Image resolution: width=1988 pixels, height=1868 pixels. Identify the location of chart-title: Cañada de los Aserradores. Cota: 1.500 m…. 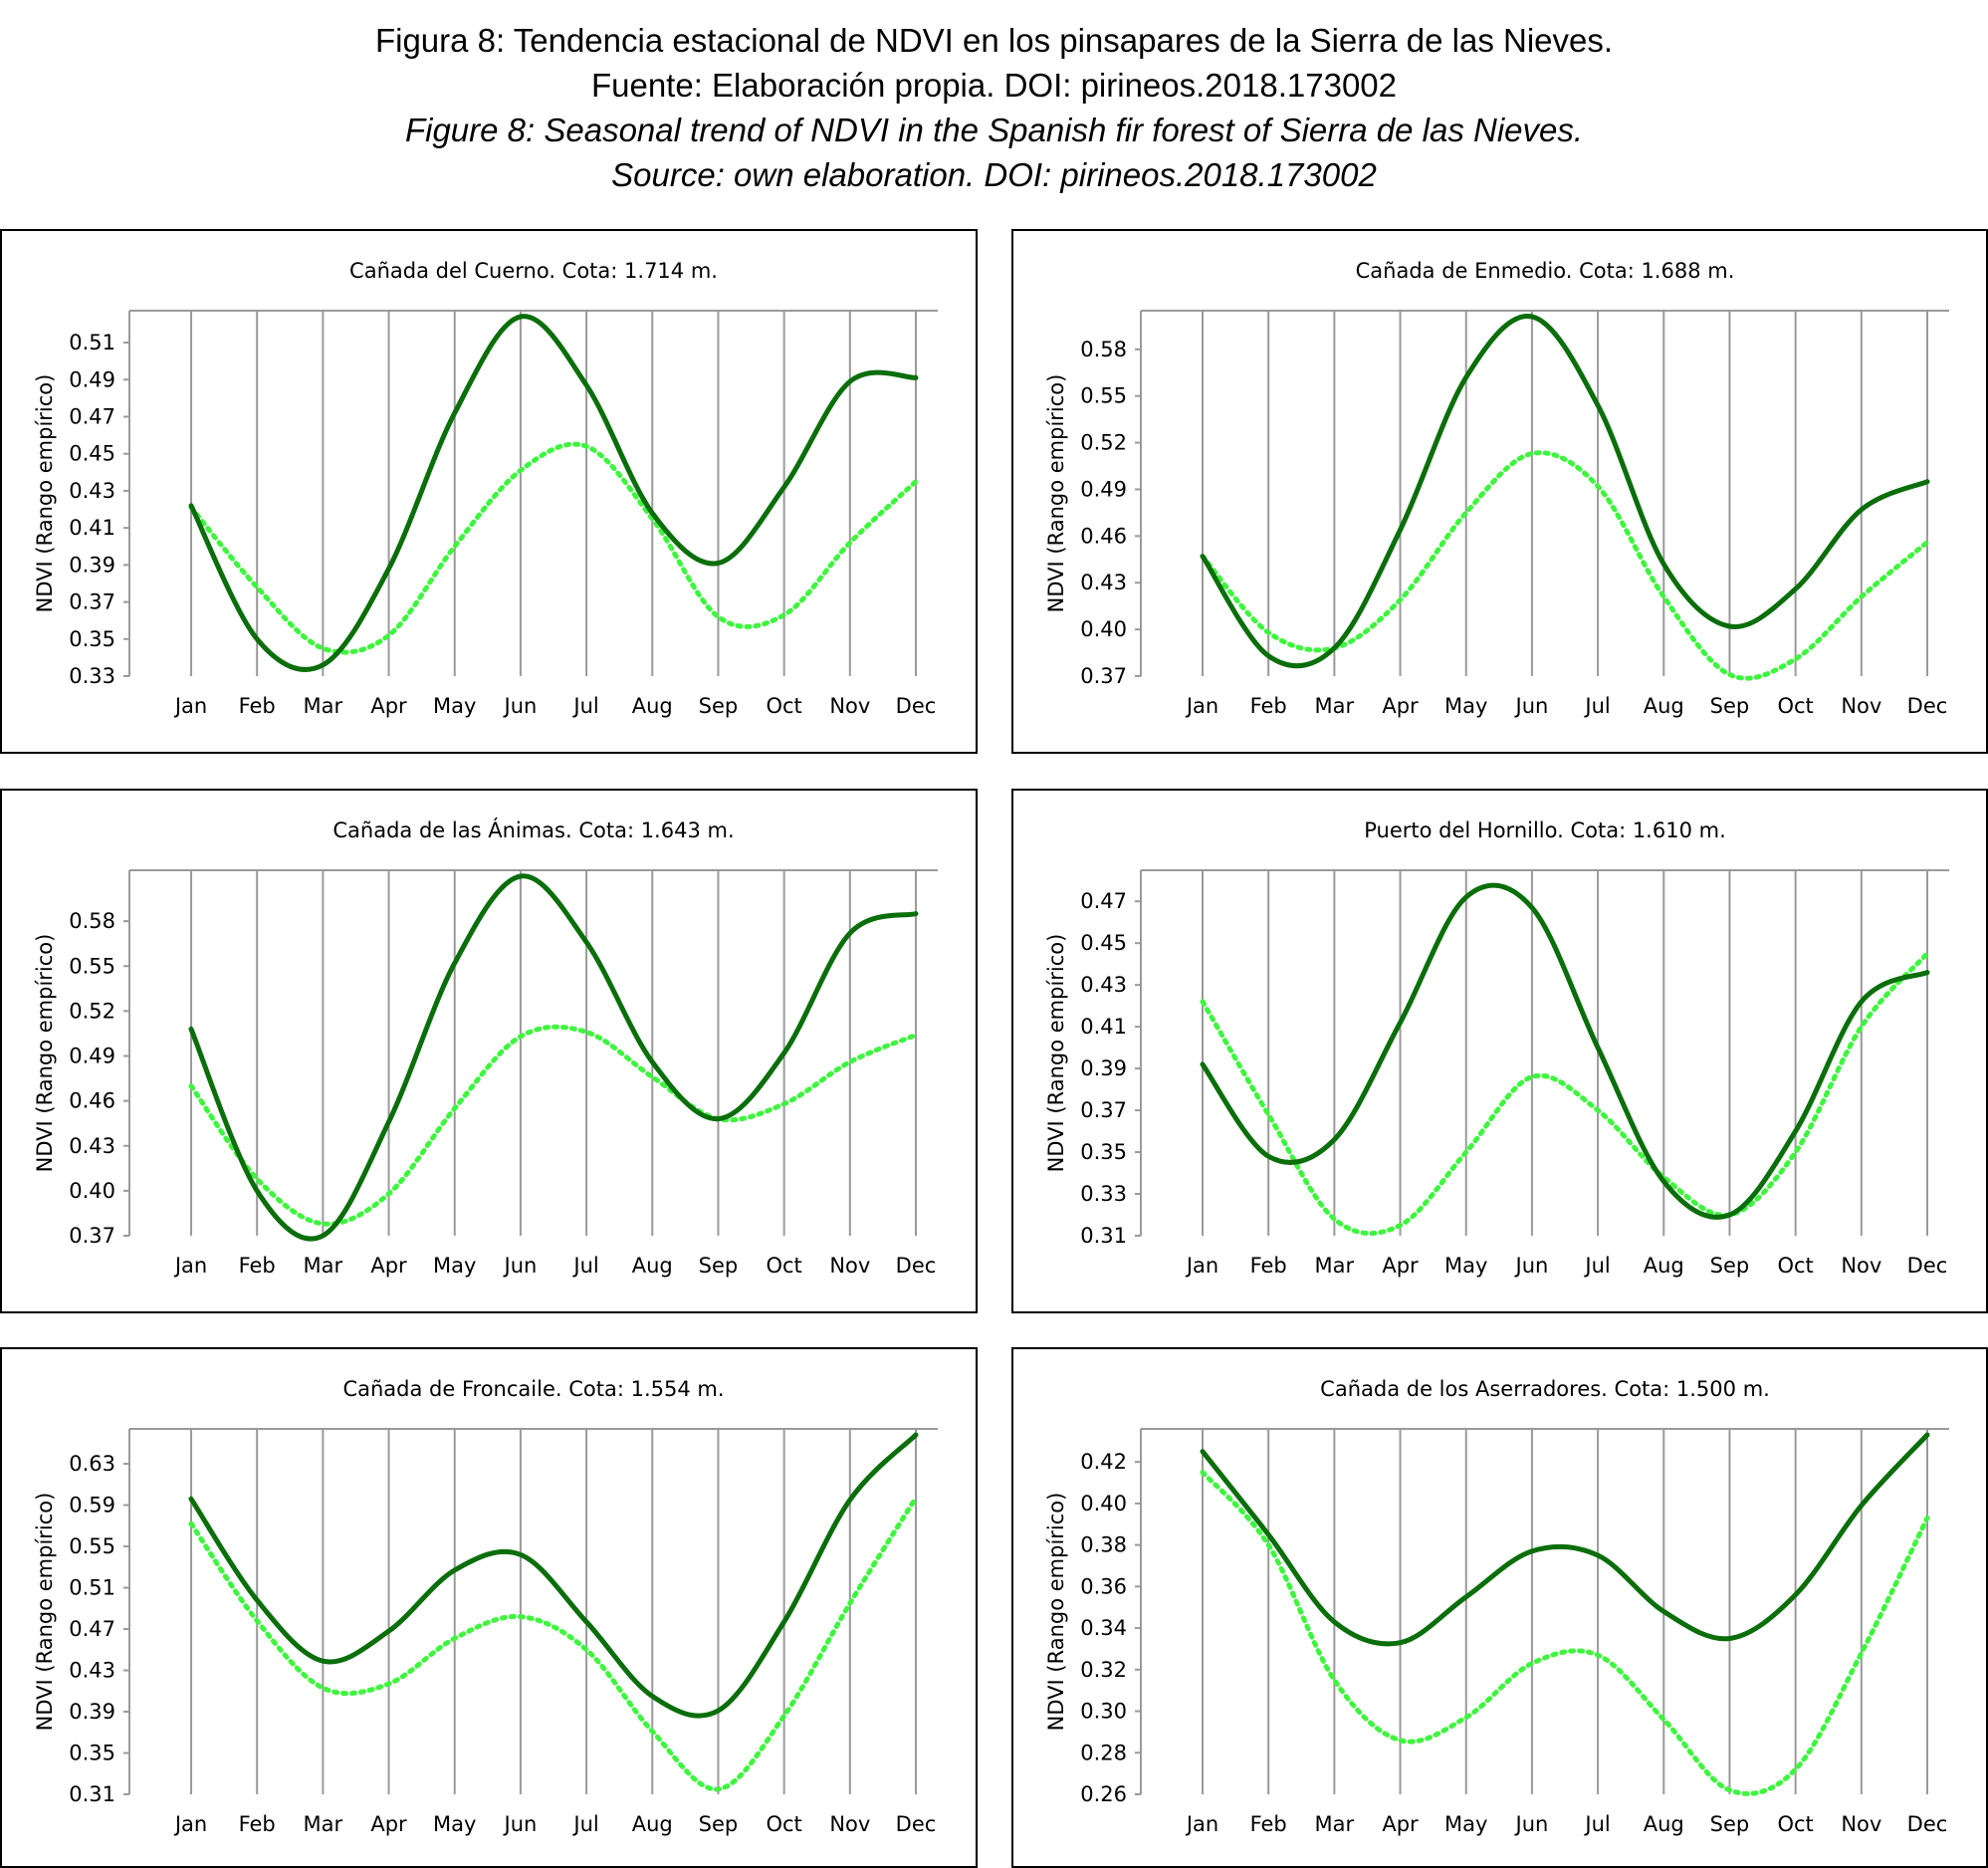
(1545, 1389).